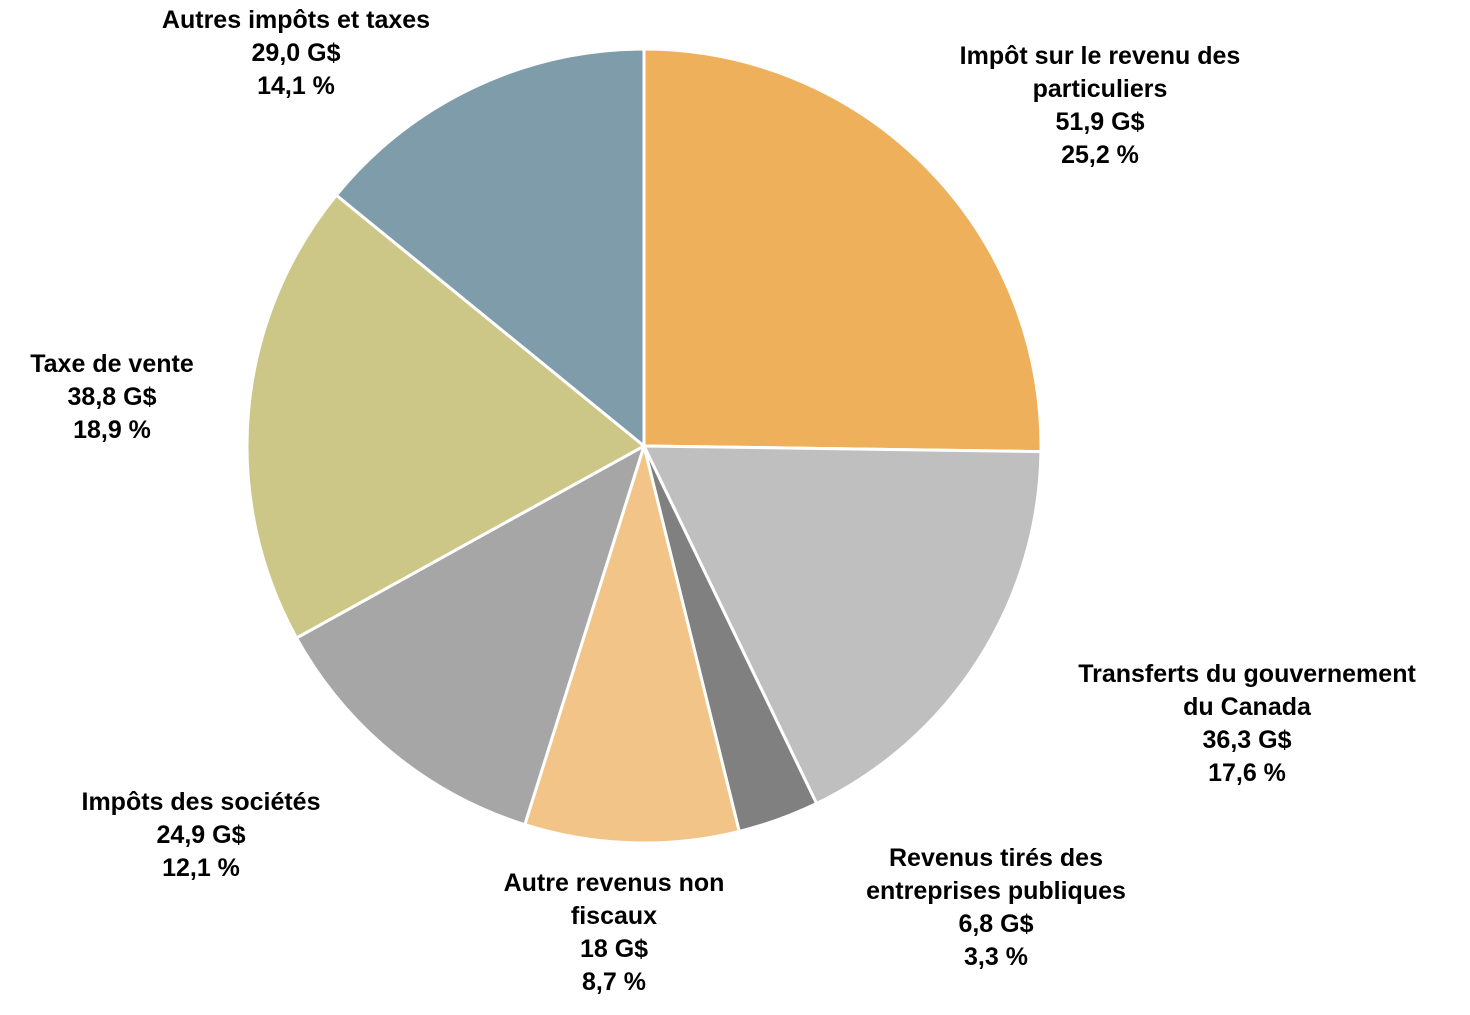  Describe the element at coordinates (614, 916) in the screenshot. I see `slice-label-name: fiscaux` at that location.